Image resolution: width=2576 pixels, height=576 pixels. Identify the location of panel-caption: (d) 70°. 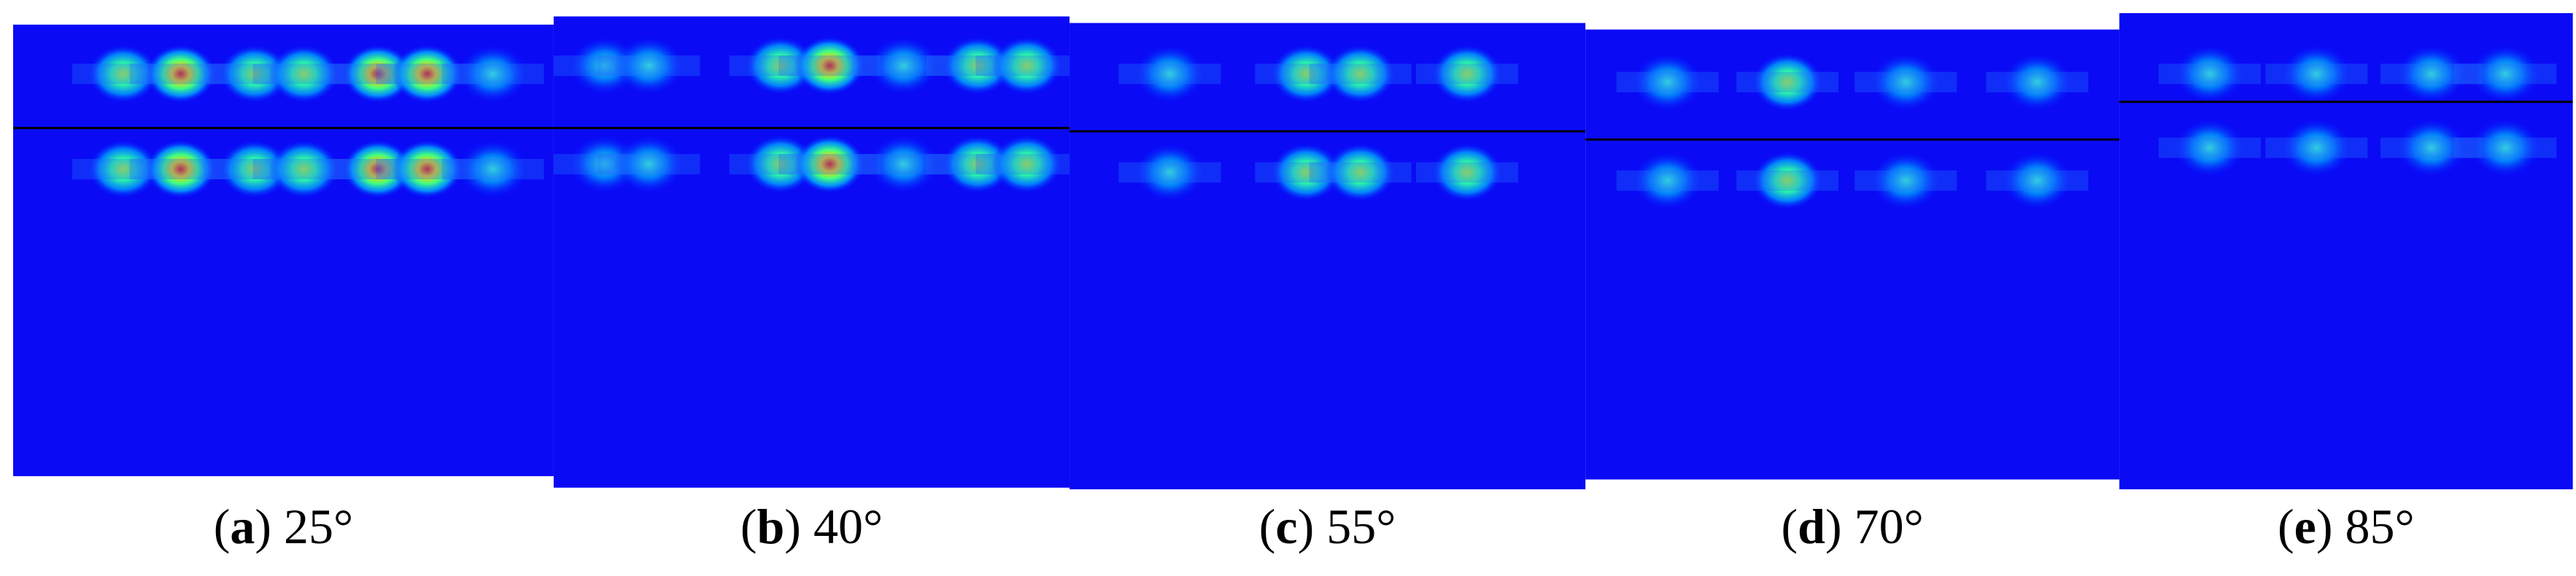
(1852, 526).